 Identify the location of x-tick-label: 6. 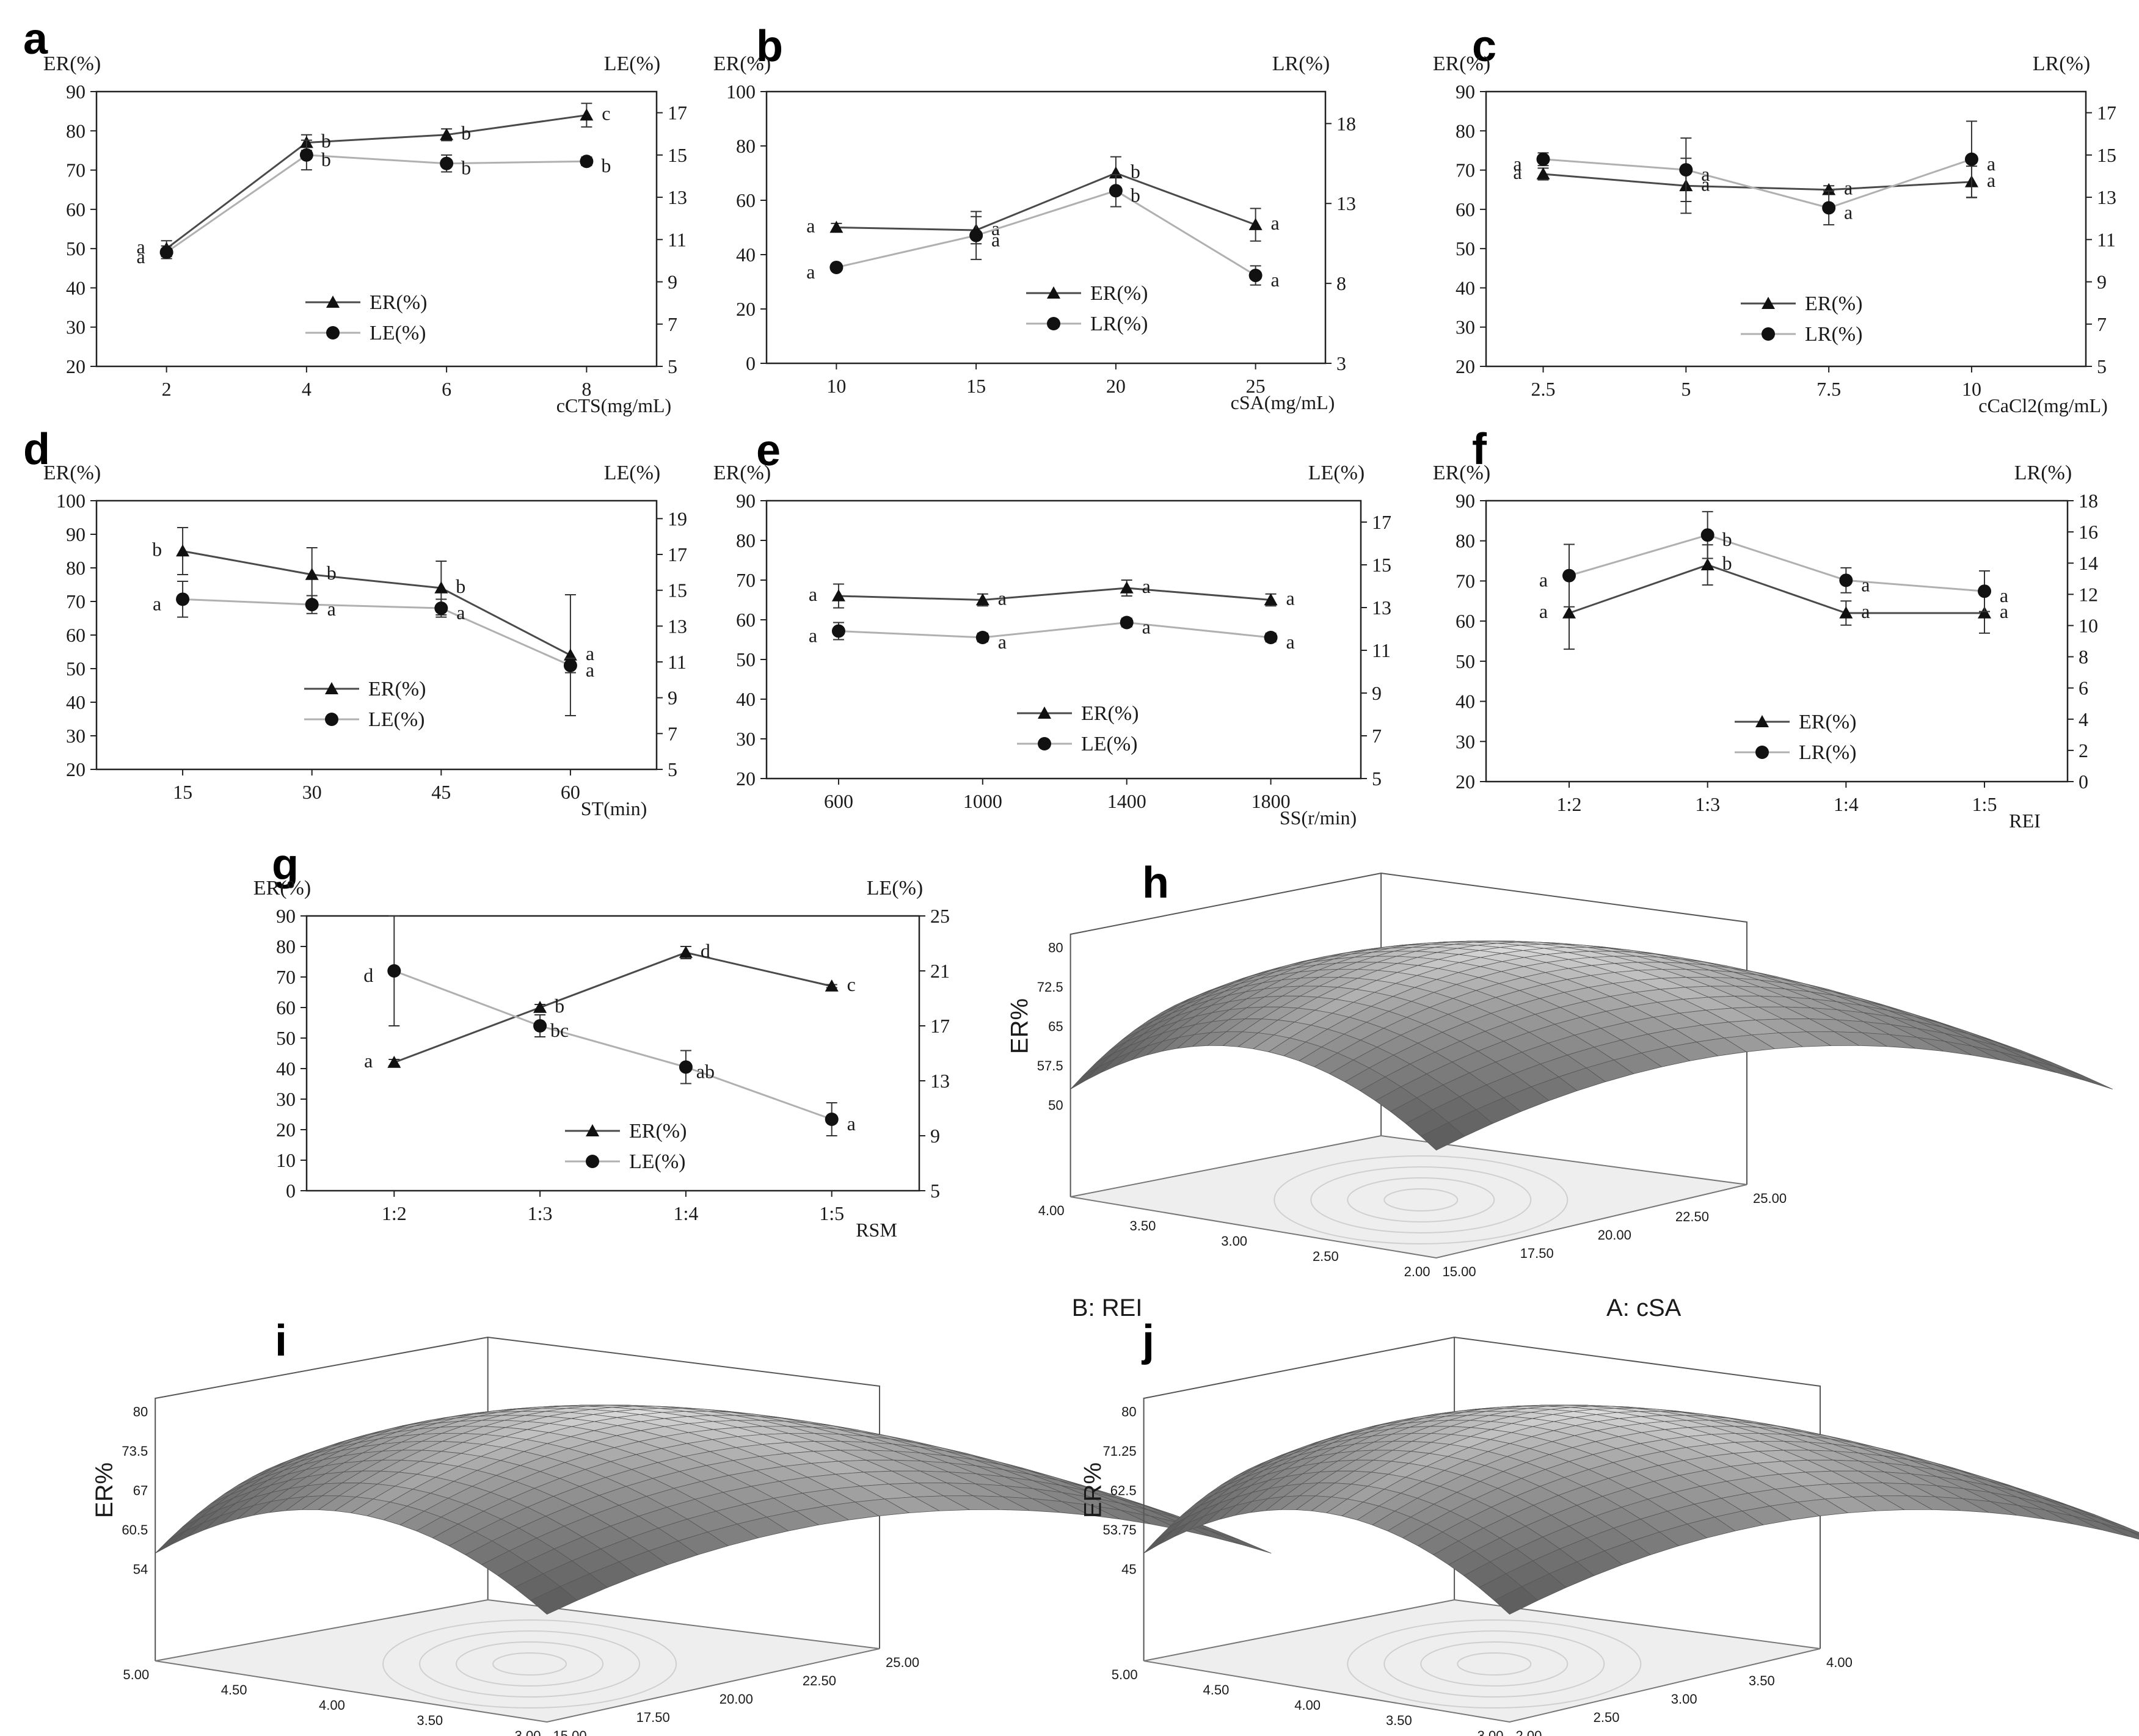
(446, 389).